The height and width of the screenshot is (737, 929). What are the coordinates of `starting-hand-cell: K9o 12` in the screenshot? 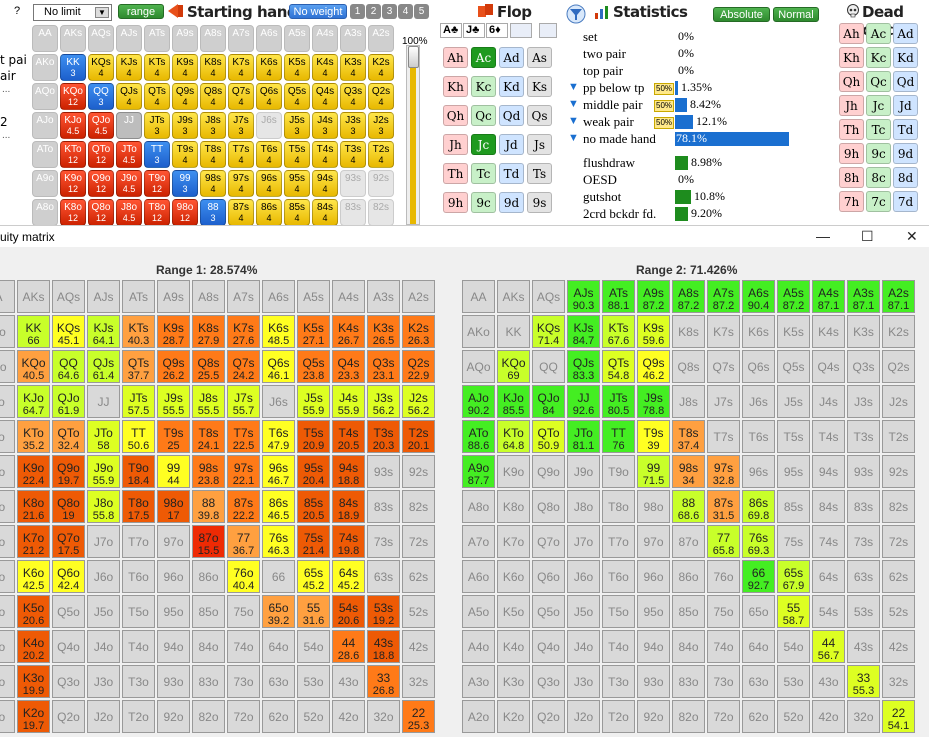 It's located at (73, 183).